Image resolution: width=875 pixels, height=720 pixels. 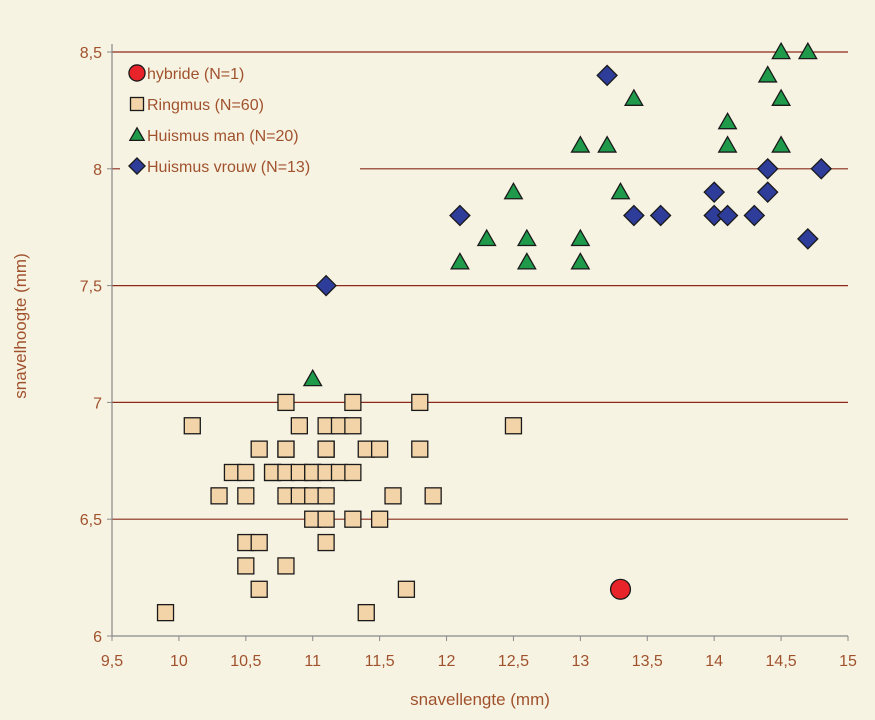 What do you see at coordinates (513, 661) in the screenshot?
I see `x-tick-label: 12,5` at bounding box center [513, 661].